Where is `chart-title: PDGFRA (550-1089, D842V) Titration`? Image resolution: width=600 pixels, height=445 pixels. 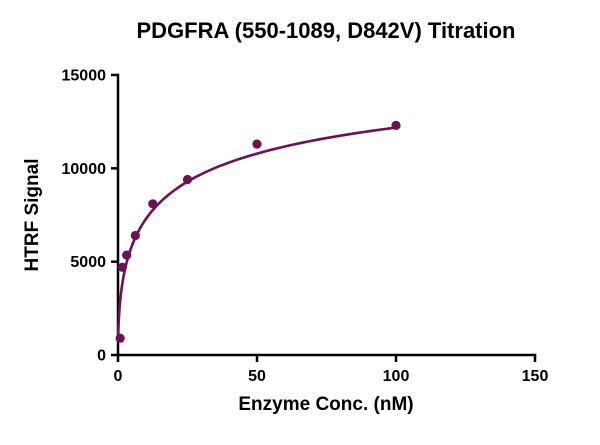 chart-title: PDGFRA (550-1089, D842V) Titration is located at coordinates (325, 30).